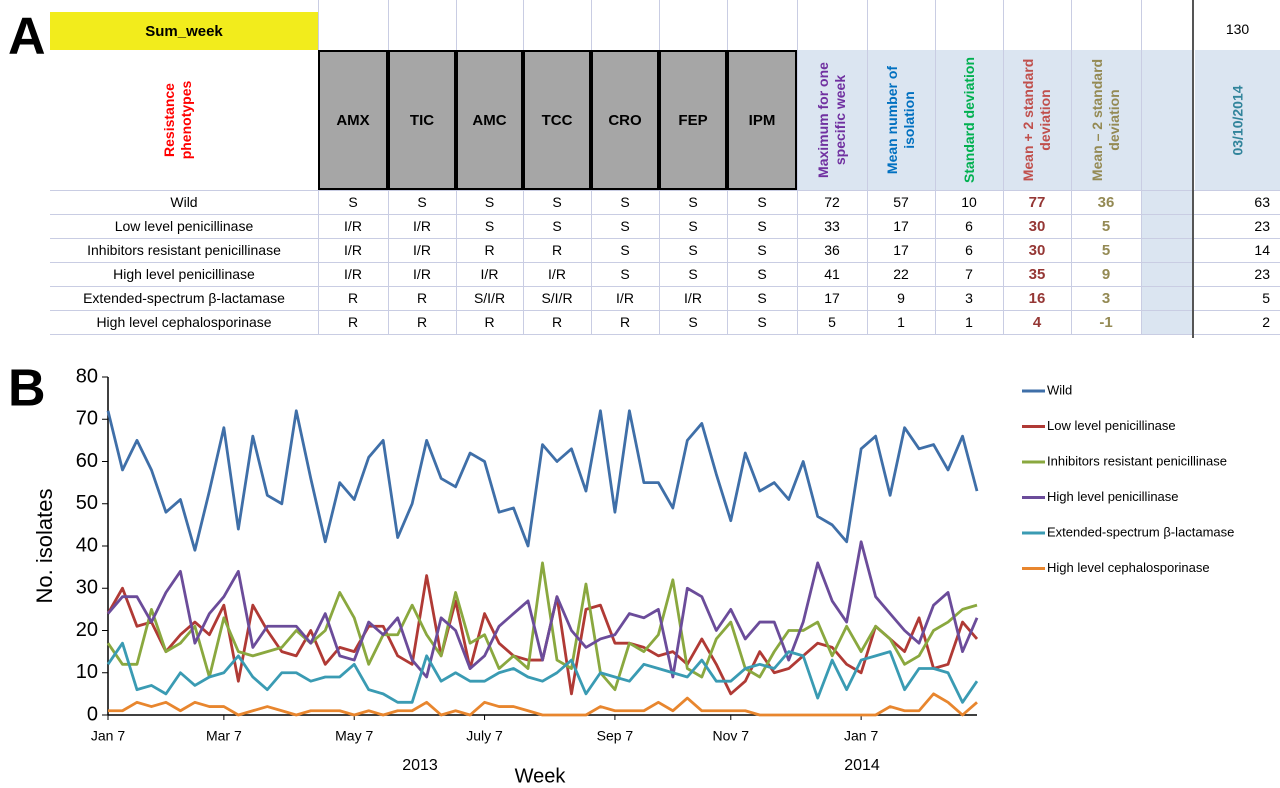 This screenshot has width=1280, height=788. What do you see at coordinates (27, 389) in the screenshot?
I see `panel-label: B` at bounding box center [27, 389].